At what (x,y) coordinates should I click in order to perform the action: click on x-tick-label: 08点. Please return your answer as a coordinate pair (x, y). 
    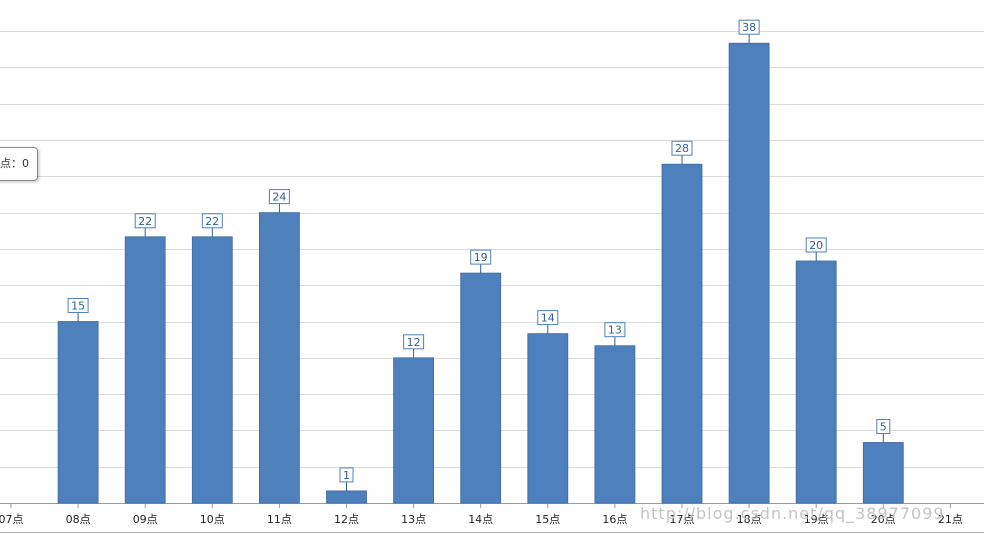
    Looking at the image, I should click on (78, 519).